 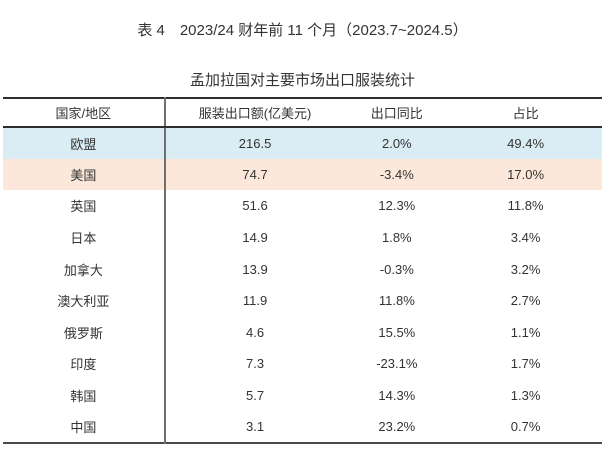 I want to click on value-cell: 216.5, so click(x=255, y=143).